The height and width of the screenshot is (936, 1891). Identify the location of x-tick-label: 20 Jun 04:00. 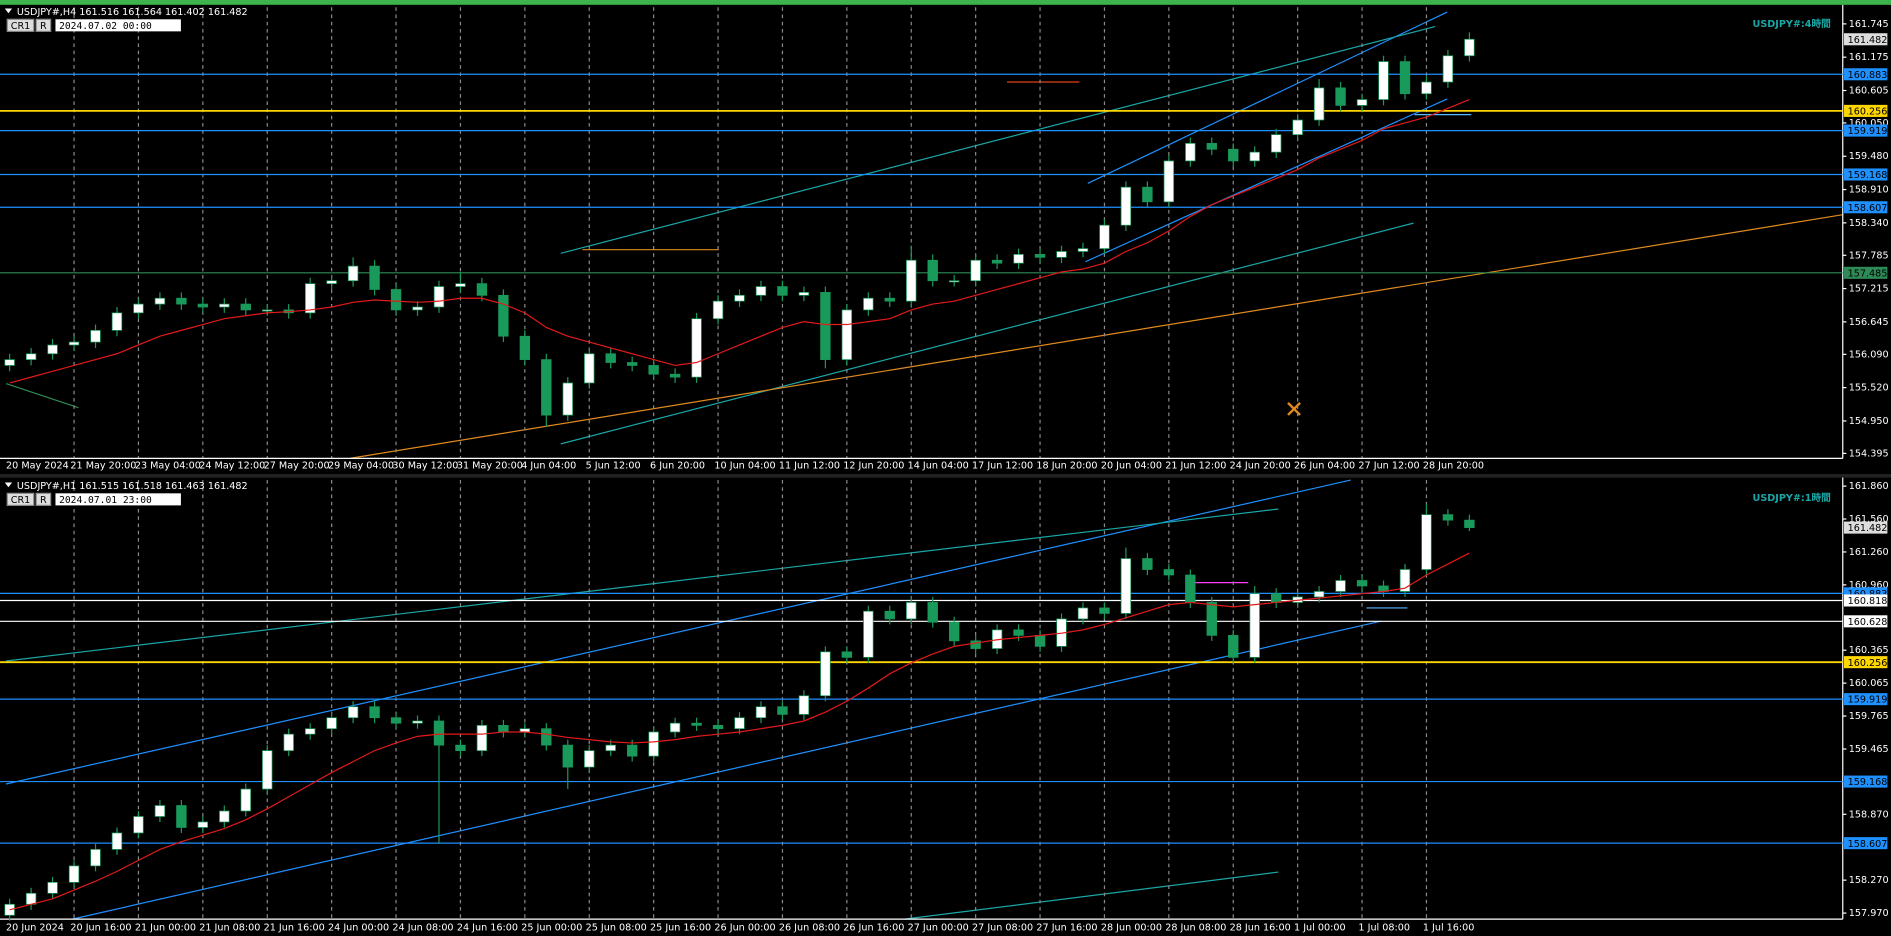
(1131, 466).